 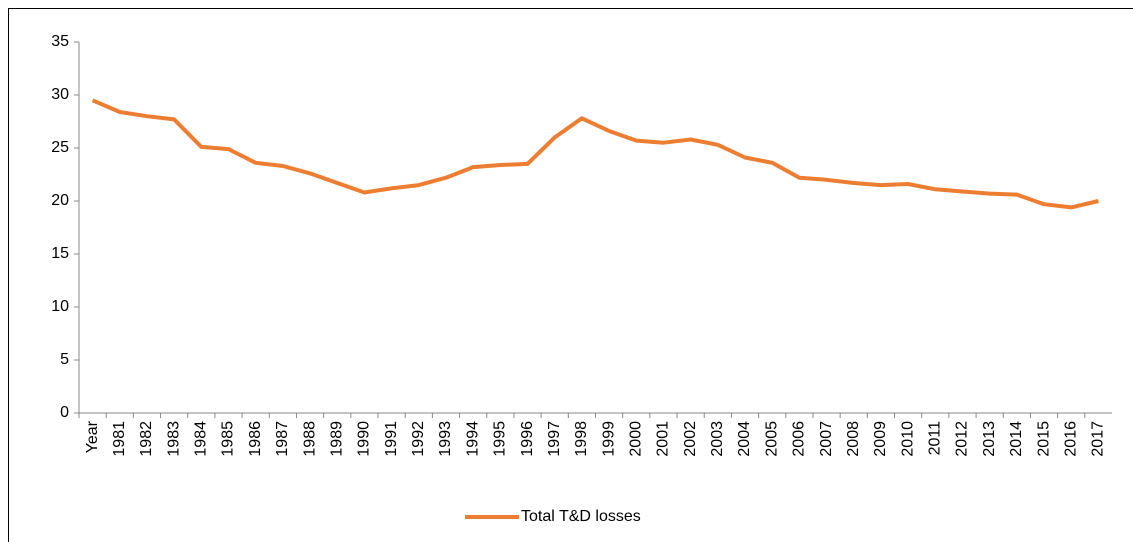 What do you see at coordinates (1043, 439) in the screenshot?
I see `x-tick-label: 2015` at bounding box center [1043, 439].